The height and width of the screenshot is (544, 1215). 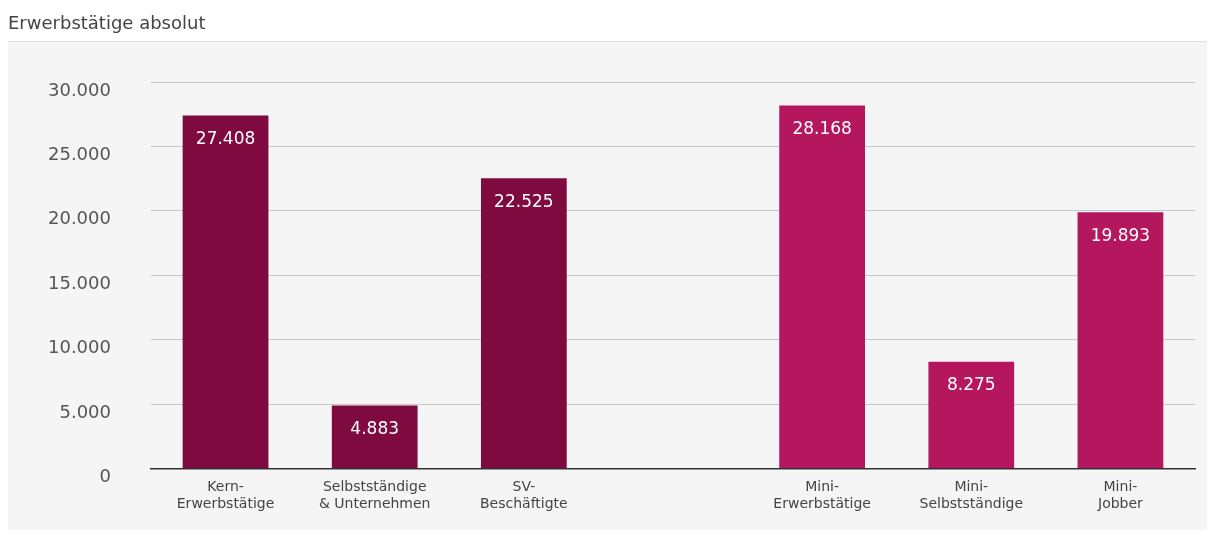 I want to click on x-tick-label: Mini- Selbstständige, so click(x=971, y=495).